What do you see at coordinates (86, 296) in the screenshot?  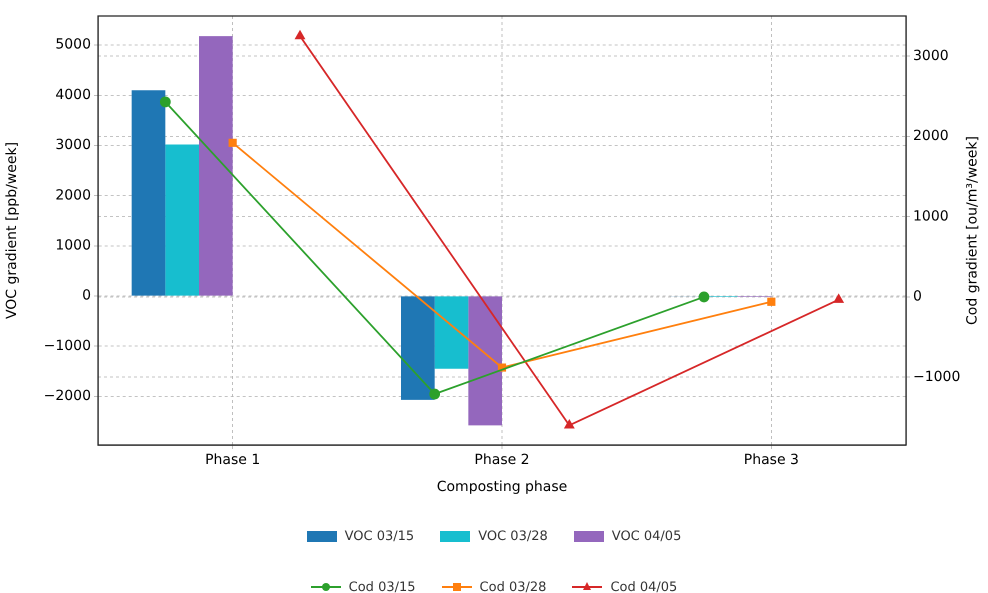 I see `y-tick-label: 0` at bounding box center [86, 296].